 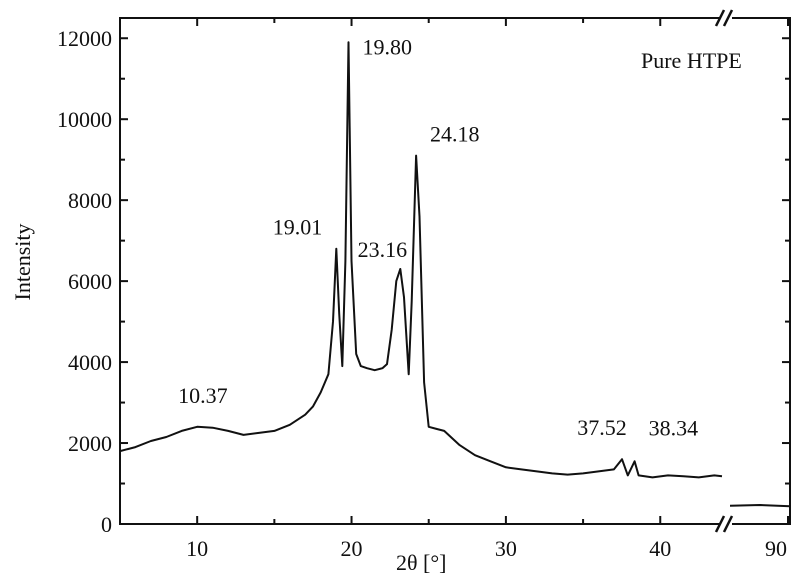 What do you see at coordinates (90, 362) in the screenshot?
I see `y-tick-label: 4000` at bounding box center [90, 362].